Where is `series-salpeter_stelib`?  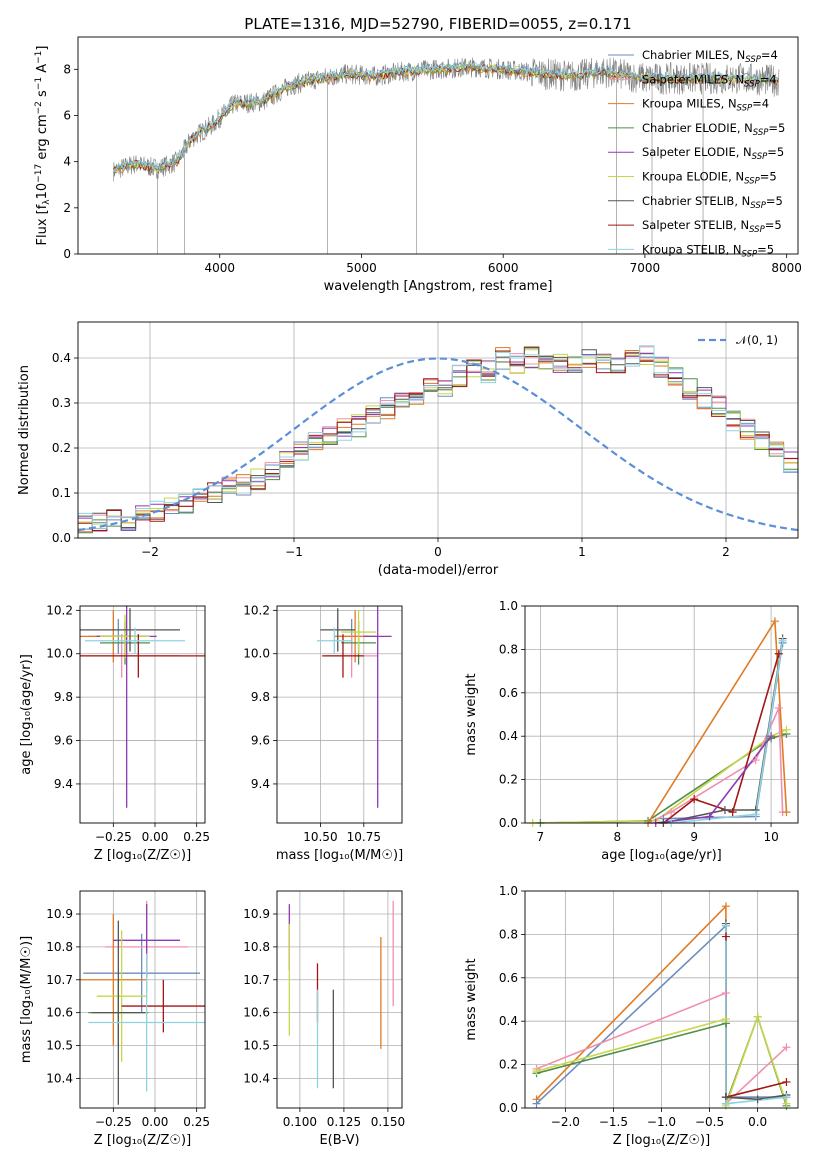 series-salpeter_stelib is located at coordinates (721, 738).